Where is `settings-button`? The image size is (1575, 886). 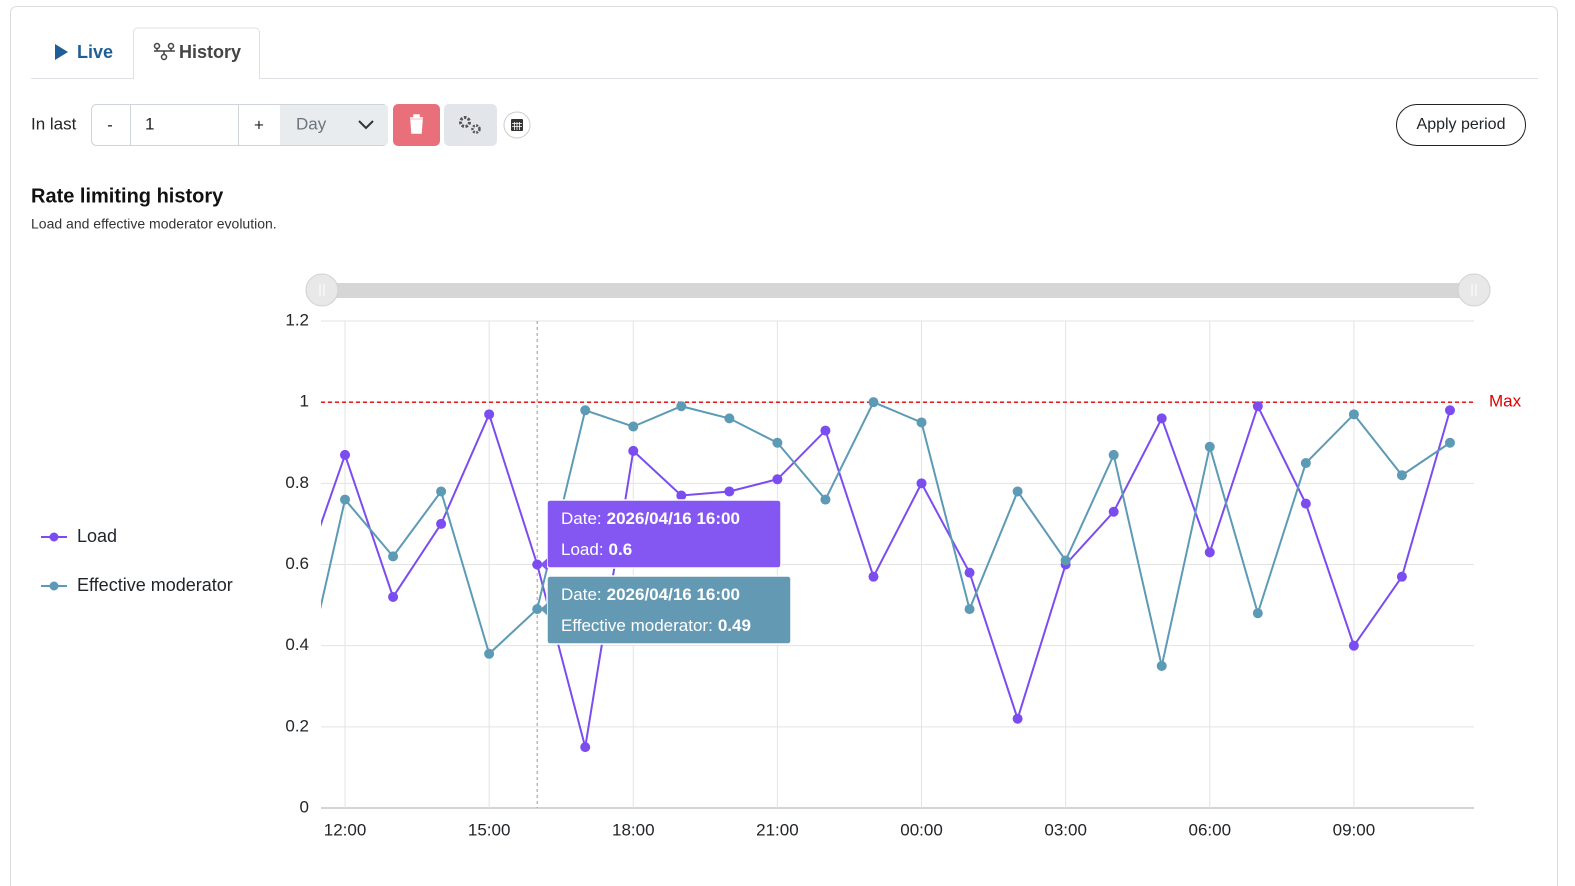 settings-button is located at coordinates (470, 125).